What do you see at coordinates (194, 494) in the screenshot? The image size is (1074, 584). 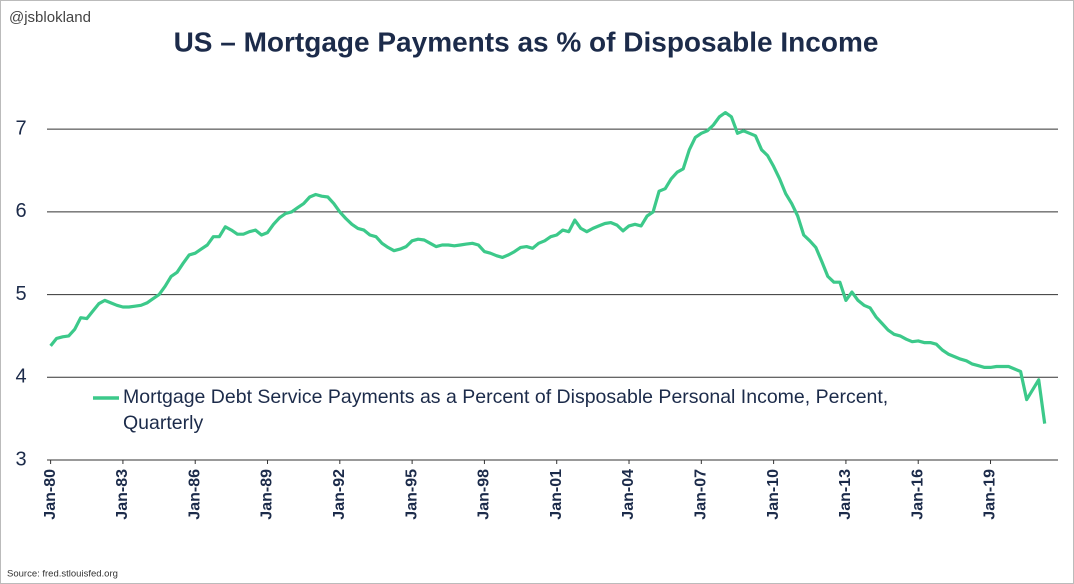 I see `x-tick-label: Jan-86` at bounding box center [194, 494].